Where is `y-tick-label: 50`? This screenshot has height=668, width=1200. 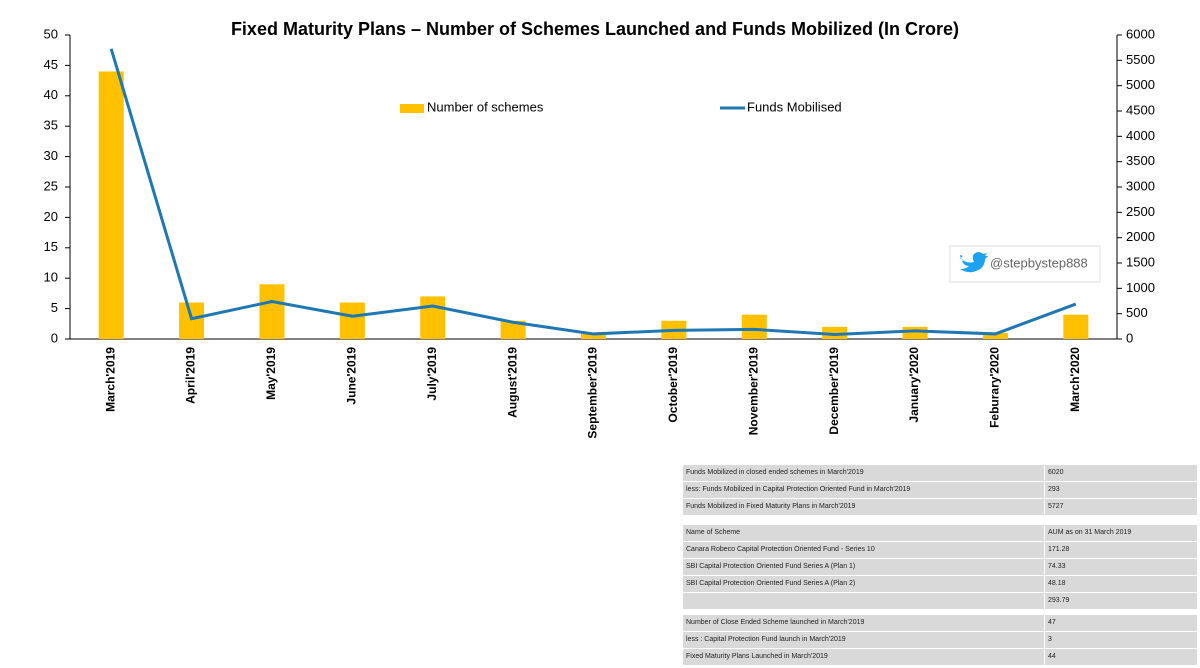 y-tick-label: 50 is located at coordinates (51, 33).